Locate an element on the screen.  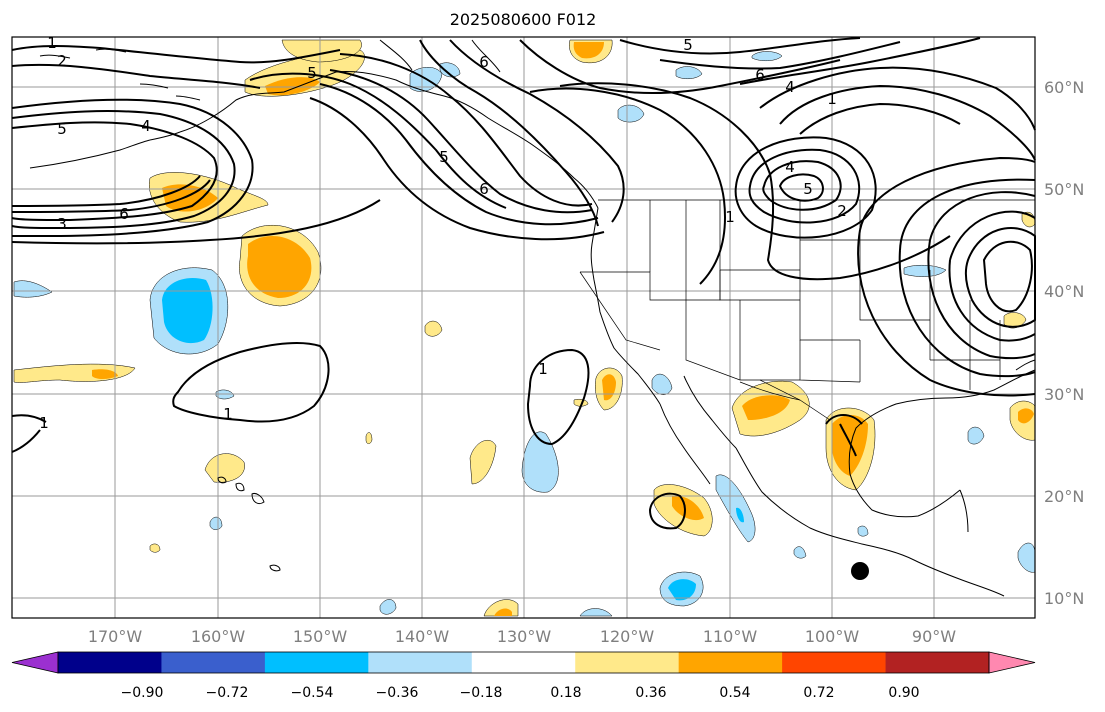
latitude-label: 50°N is located at coordinates (1064, 189).